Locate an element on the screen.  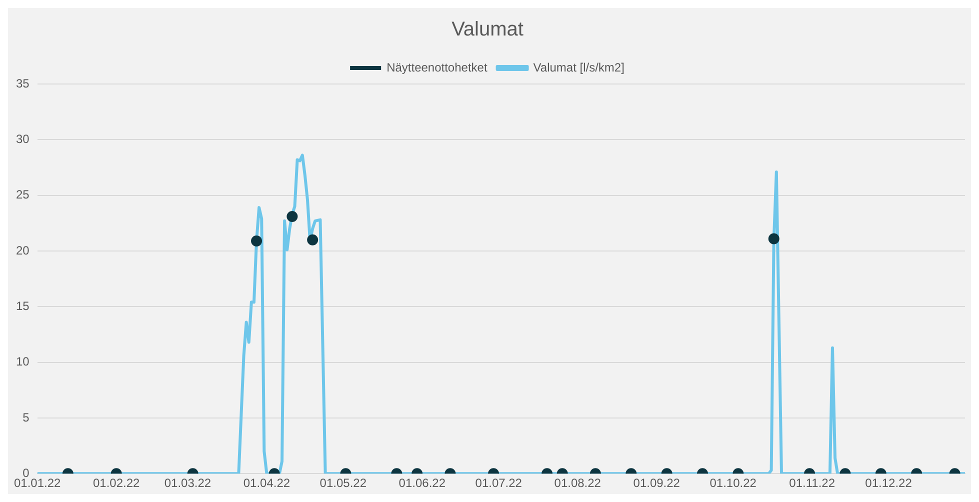
y-tick-label: 25 is located at coordinates (23, 195).